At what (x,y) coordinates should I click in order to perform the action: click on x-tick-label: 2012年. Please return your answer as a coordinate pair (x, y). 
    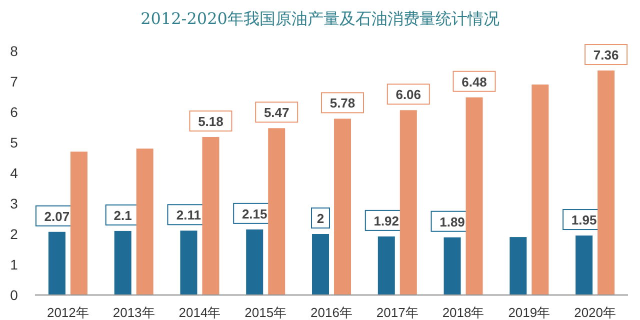
    Looking at the image, I should click on (67, 312).